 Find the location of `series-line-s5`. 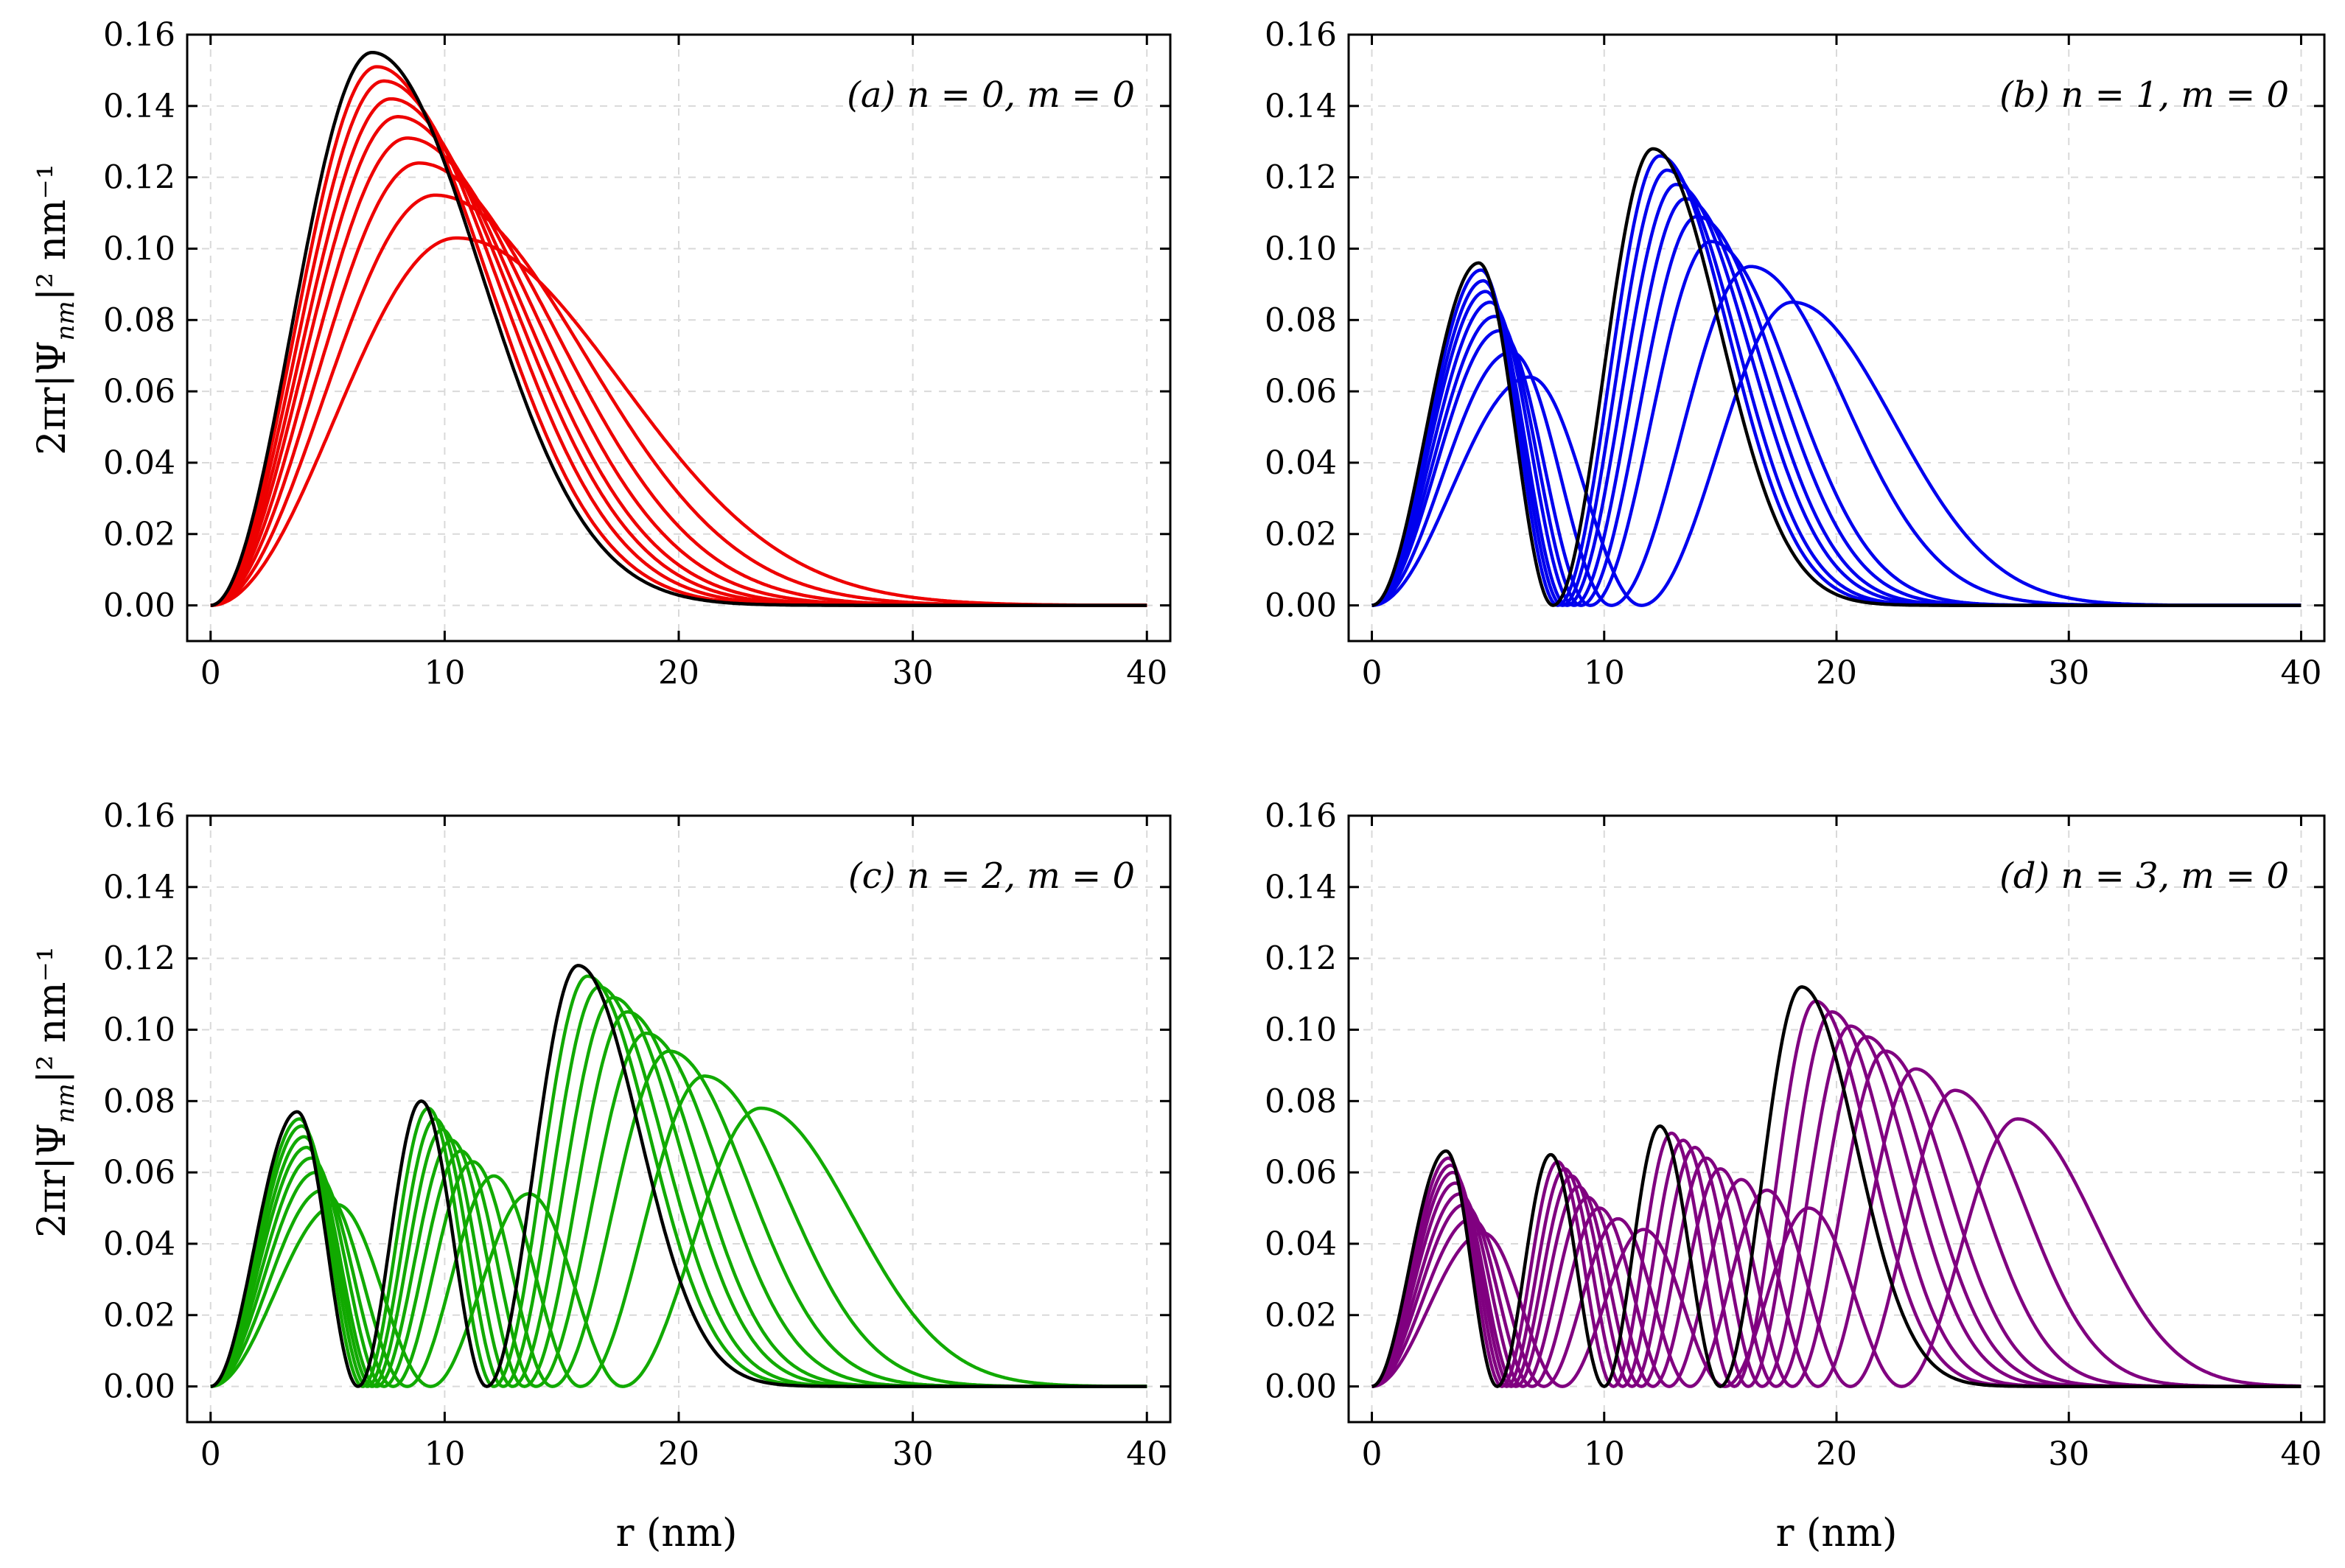

series-line-s5 is located at coordinates (678, 371).